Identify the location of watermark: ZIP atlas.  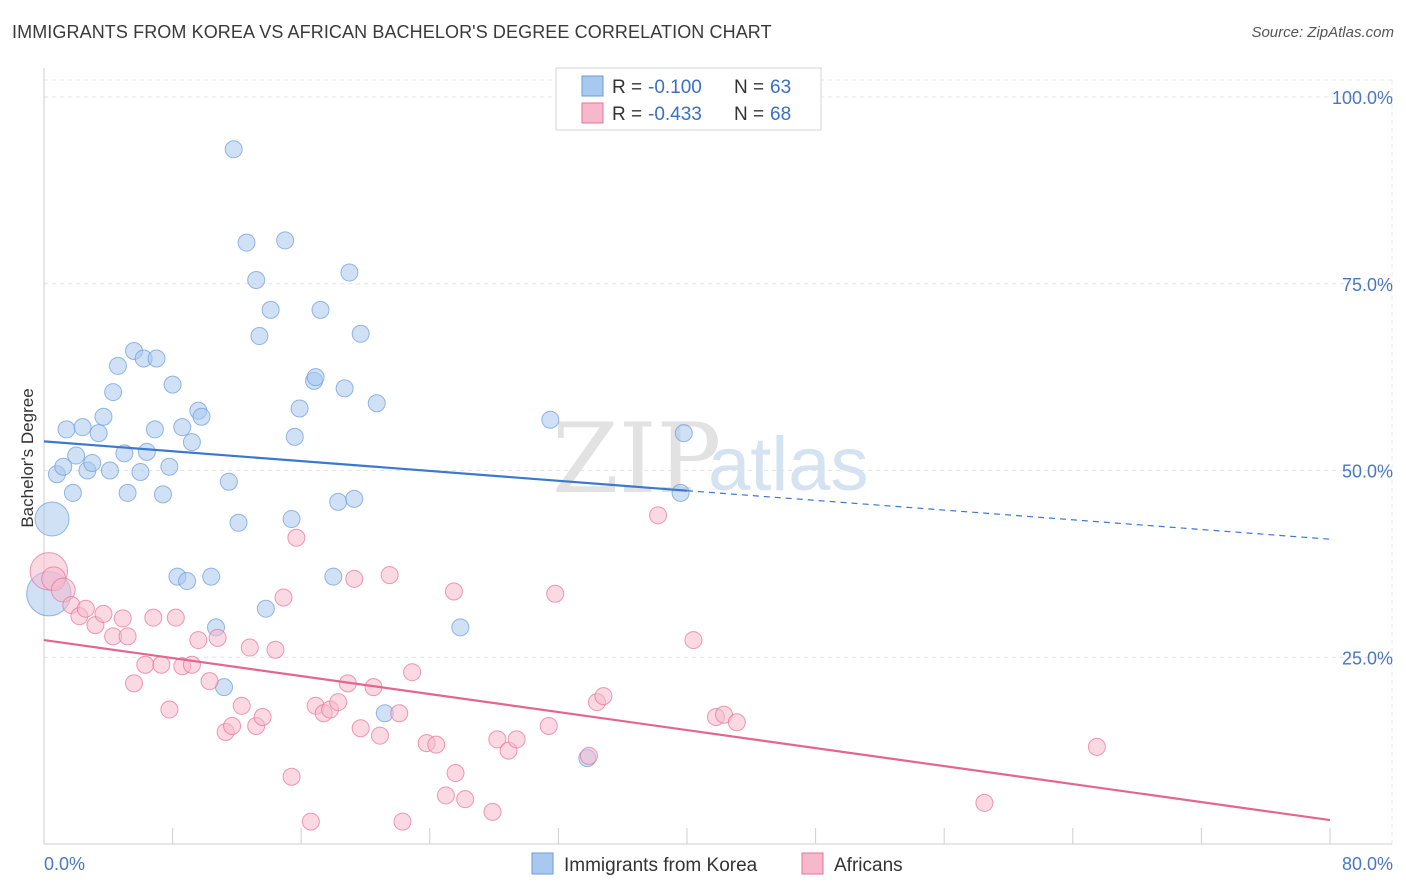
(710, 459).